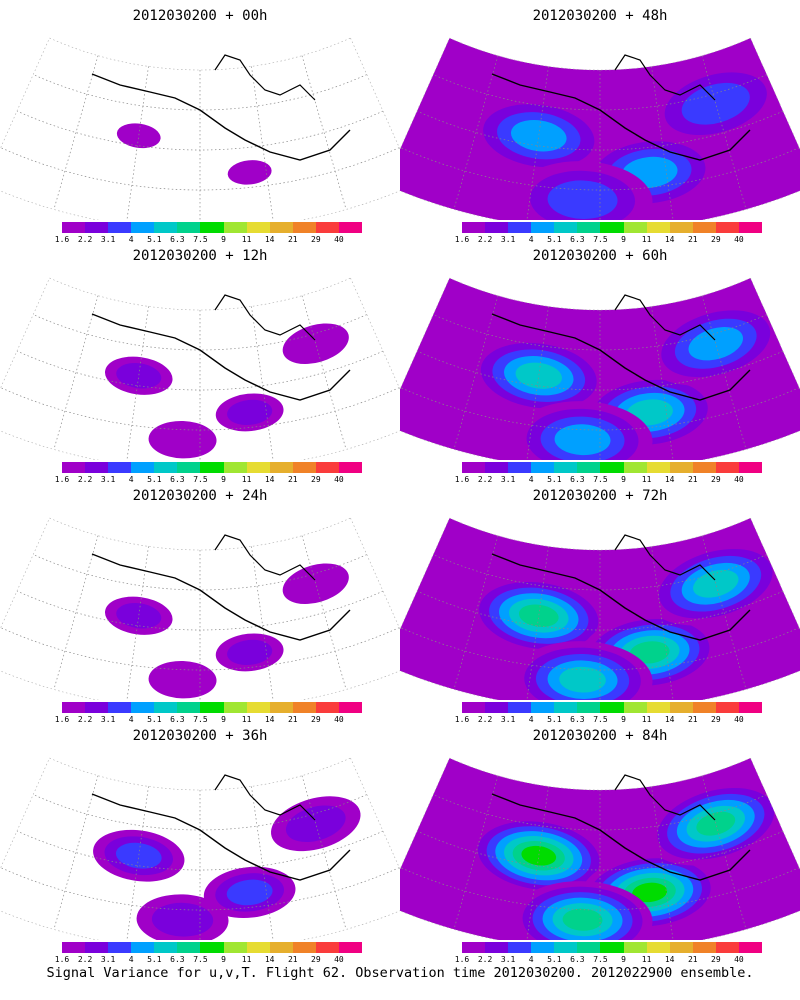 Image resolution: width=800 pixels, height=1000 pixels. I want to click on colorbar-tick-label: 3.1, so click(508, 959).